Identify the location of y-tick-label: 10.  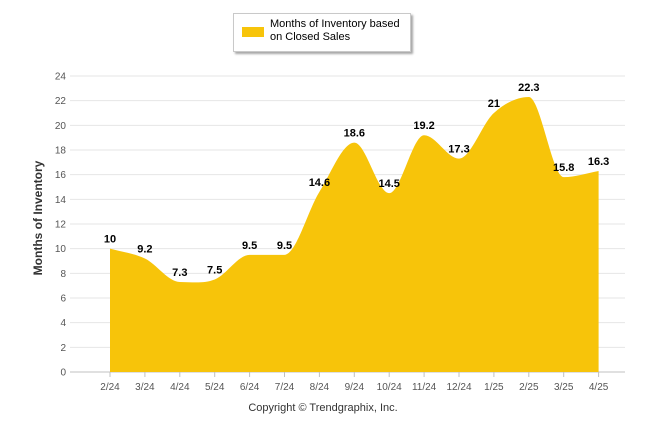
(61, 249).